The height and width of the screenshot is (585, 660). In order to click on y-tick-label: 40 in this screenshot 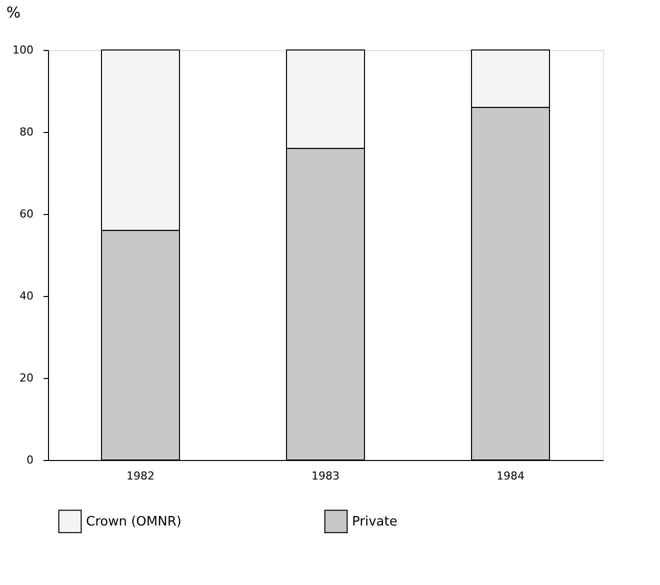, I will do `click(27, 296)`.